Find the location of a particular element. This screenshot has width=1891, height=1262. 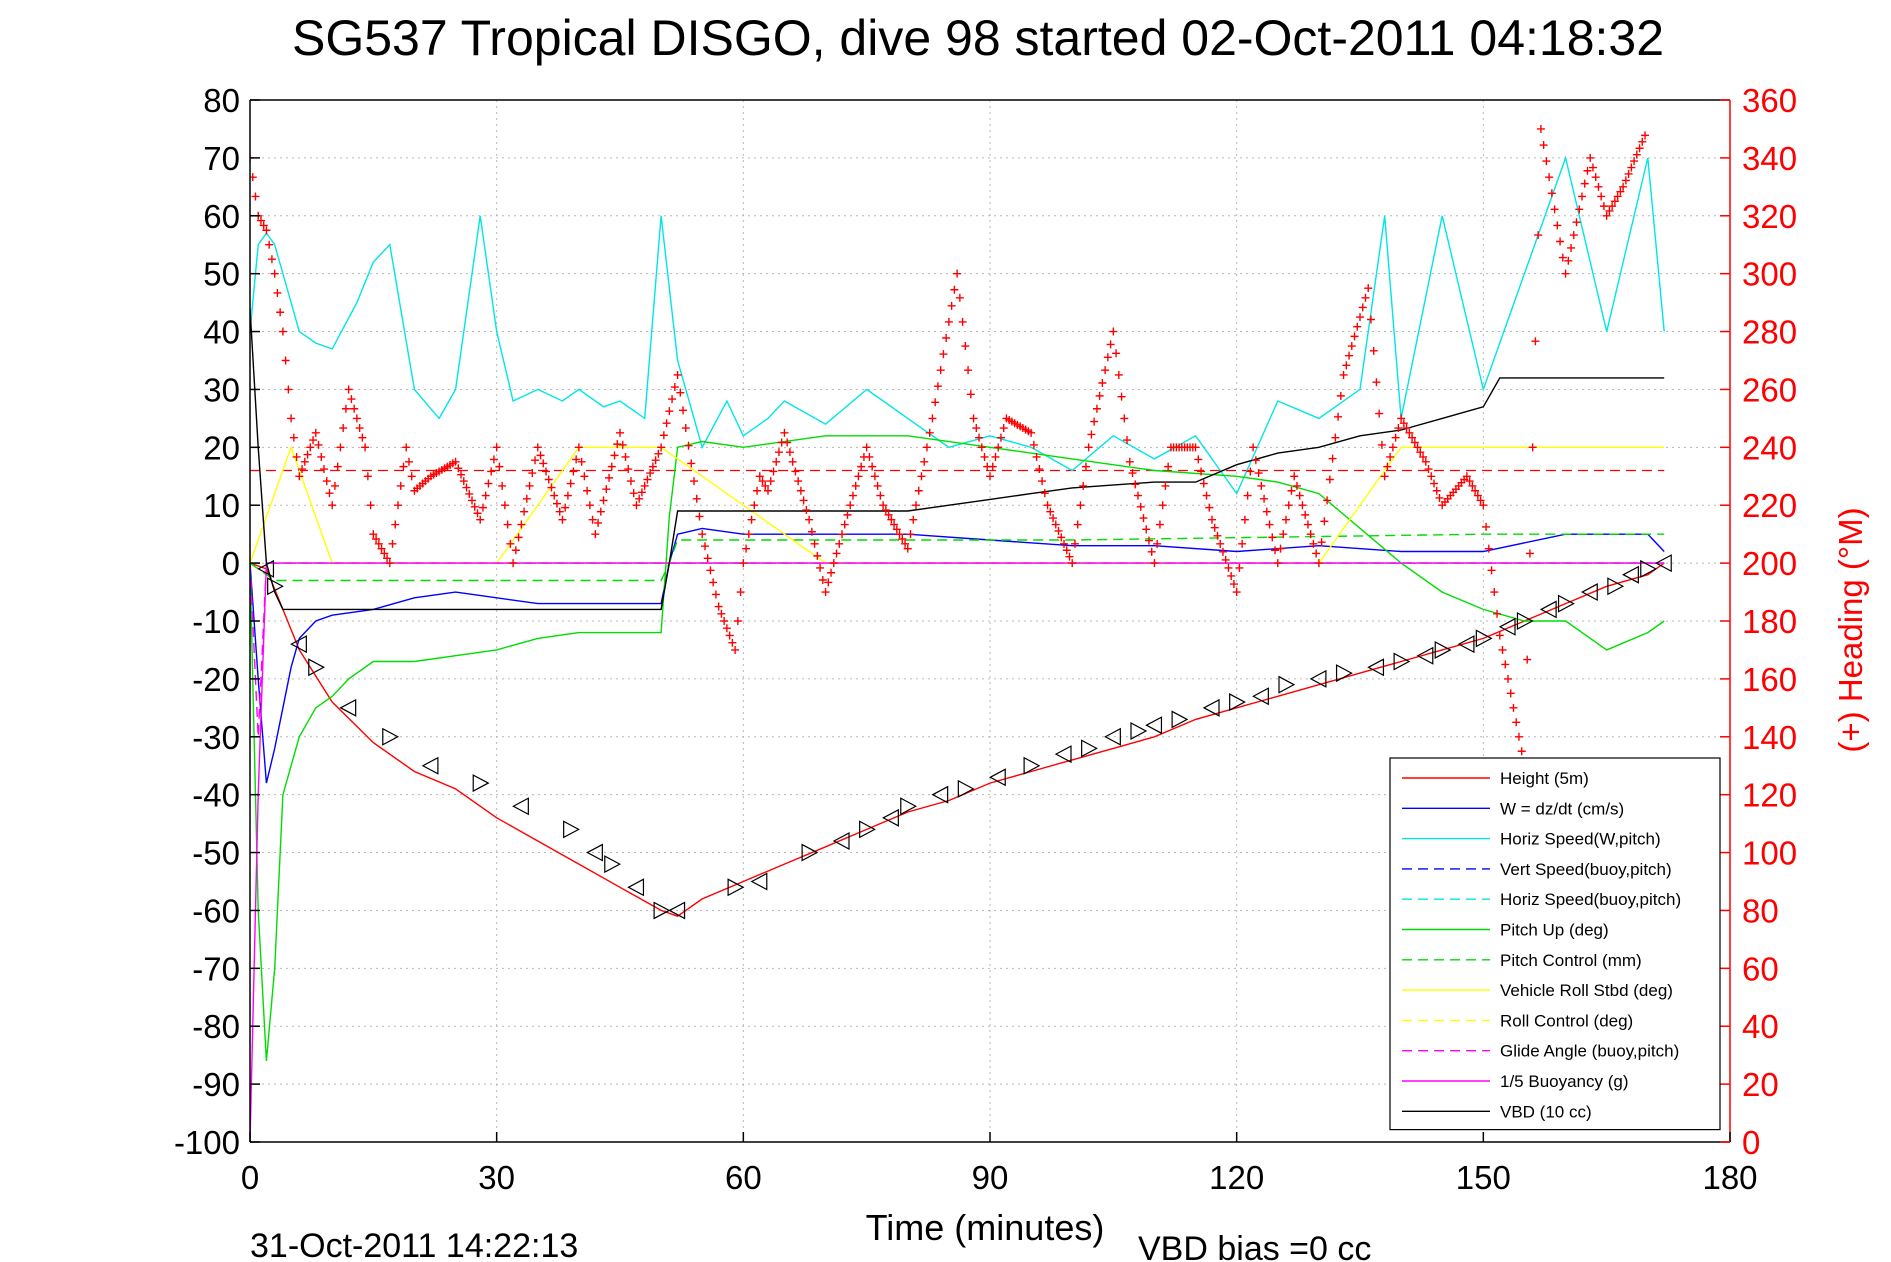

y-tick-label-left: -50 is located at coordinates (216, 853).